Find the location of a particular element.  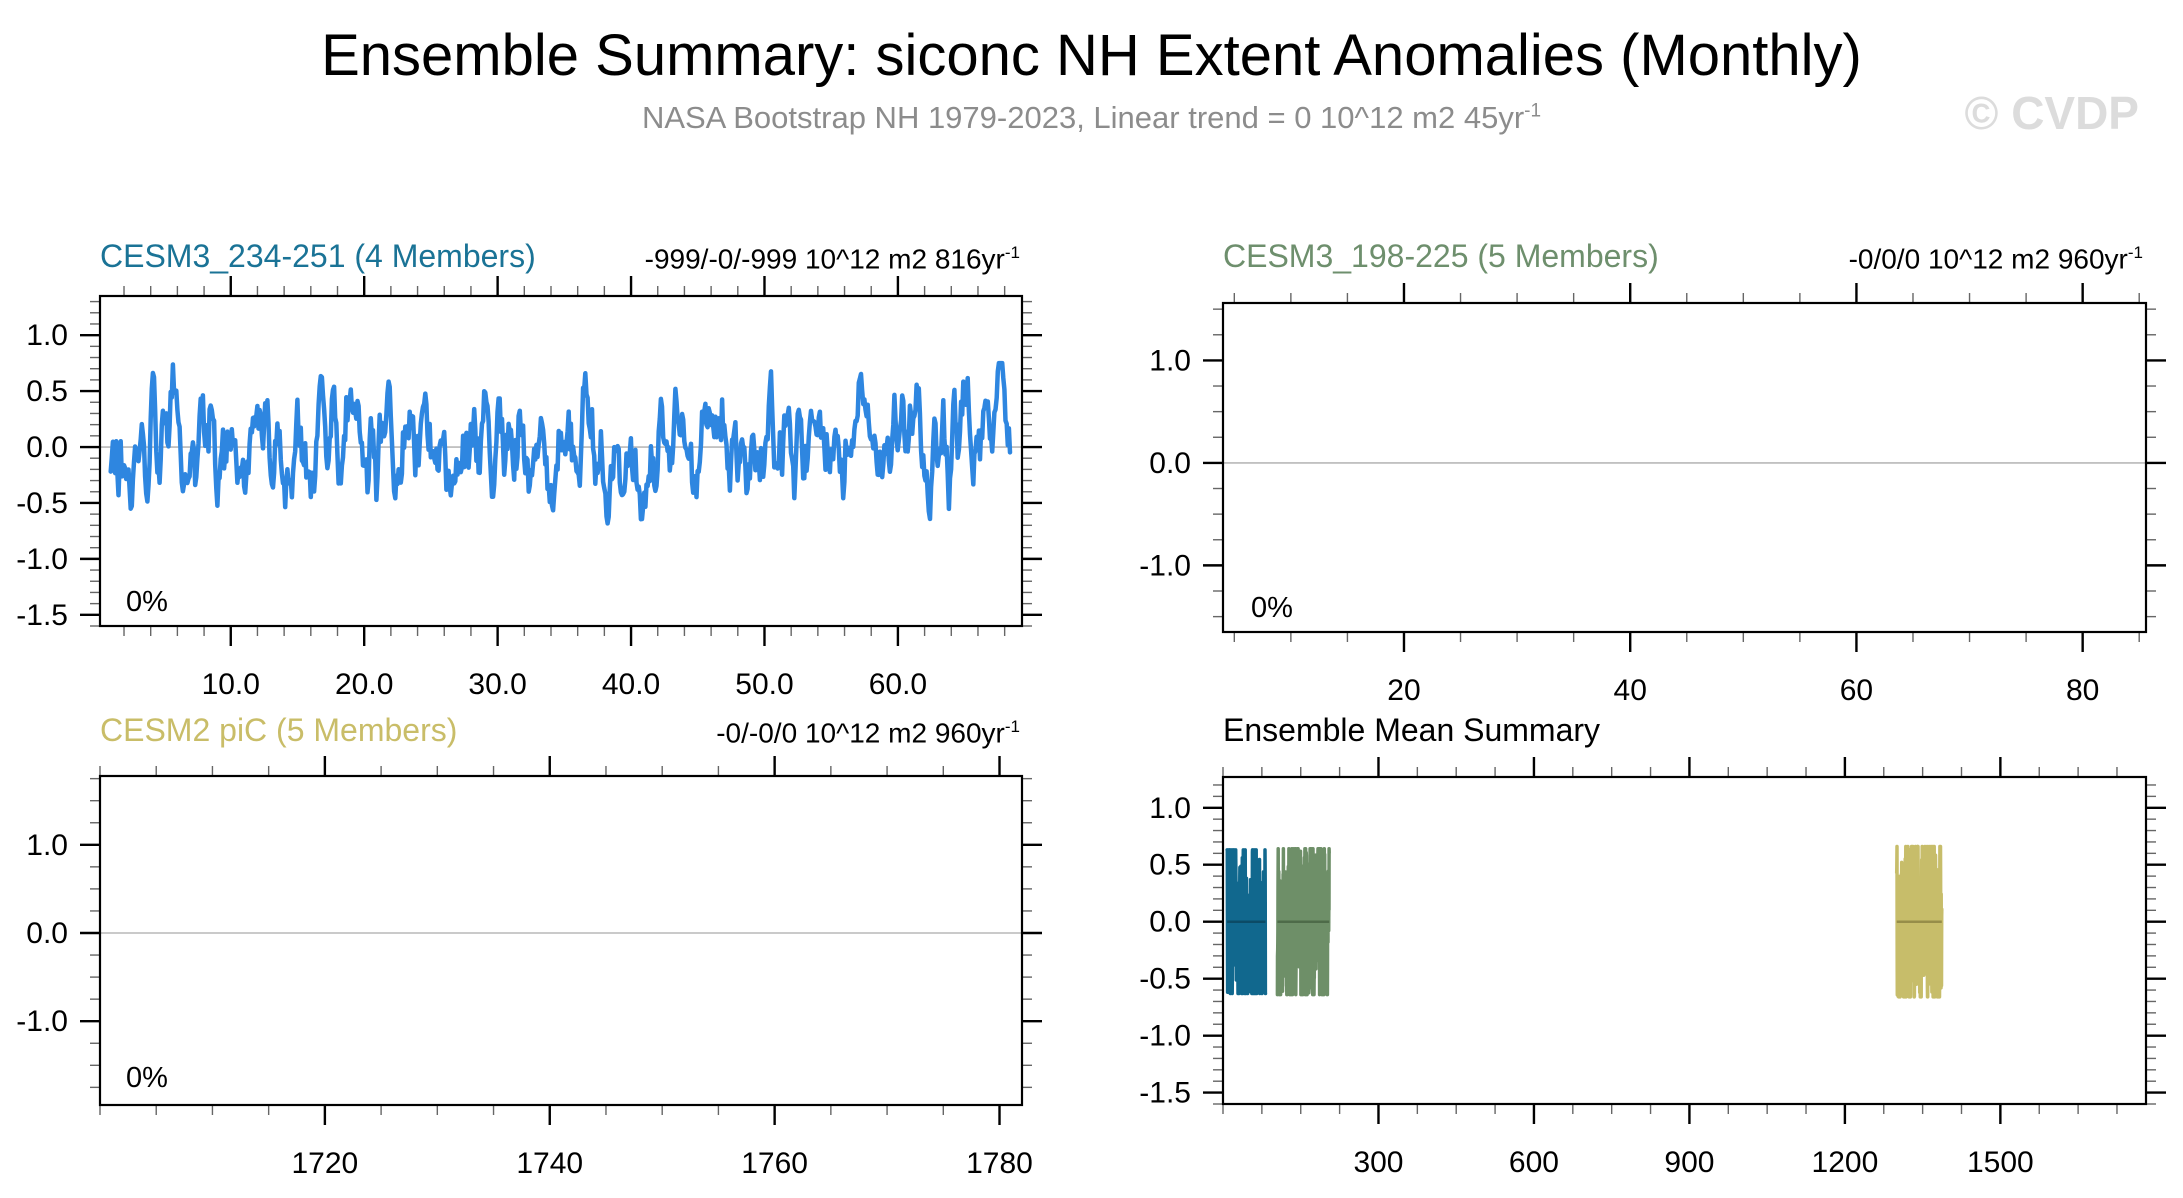

panel2-trend-label: -0/0/0 10^12 m2 960yr-1 is located at coordinates (1996, 259).